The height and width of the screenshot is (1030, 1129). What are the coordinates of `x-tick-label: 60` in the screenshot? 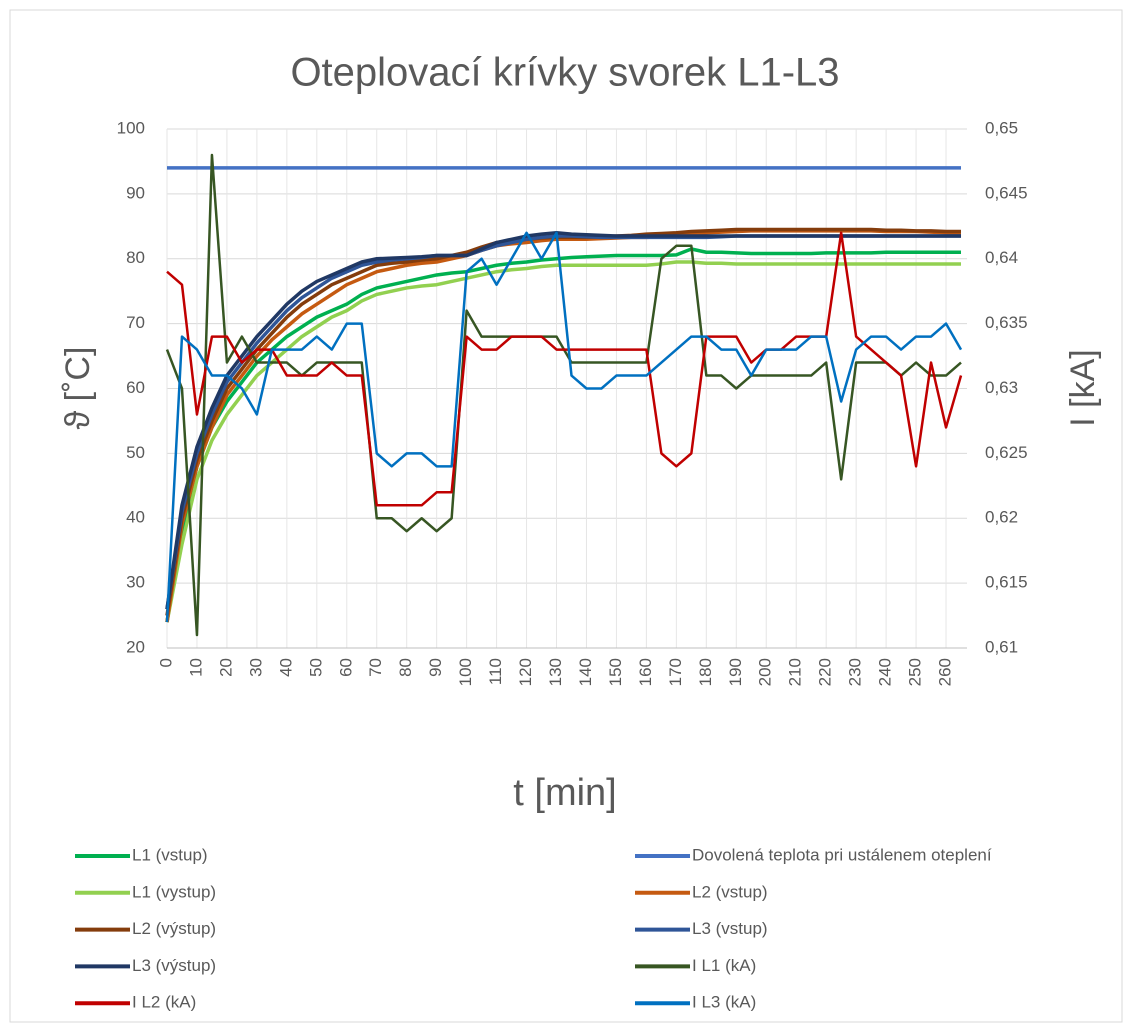 It's located at (345, 667).